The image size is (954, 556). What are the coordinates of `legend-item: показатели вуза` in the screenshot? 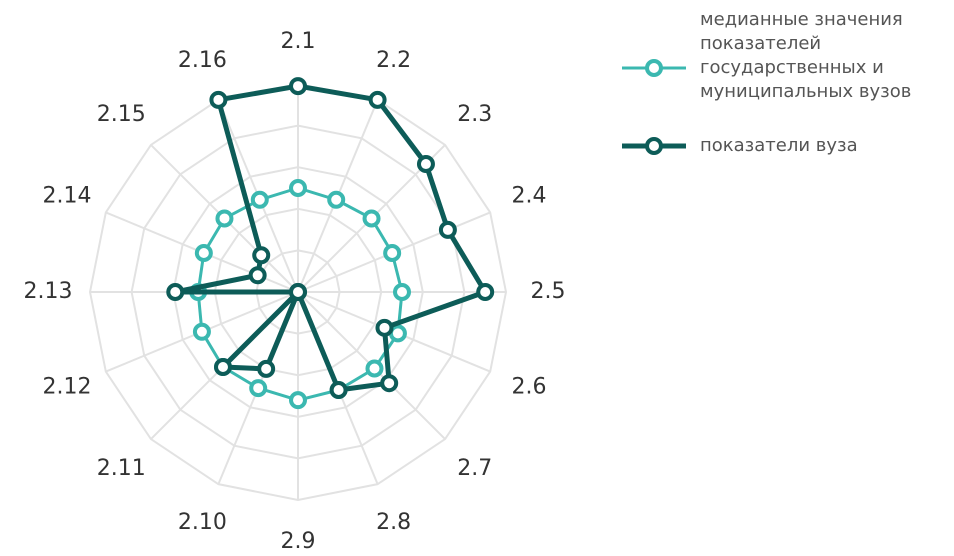 It's located at (785, 146).